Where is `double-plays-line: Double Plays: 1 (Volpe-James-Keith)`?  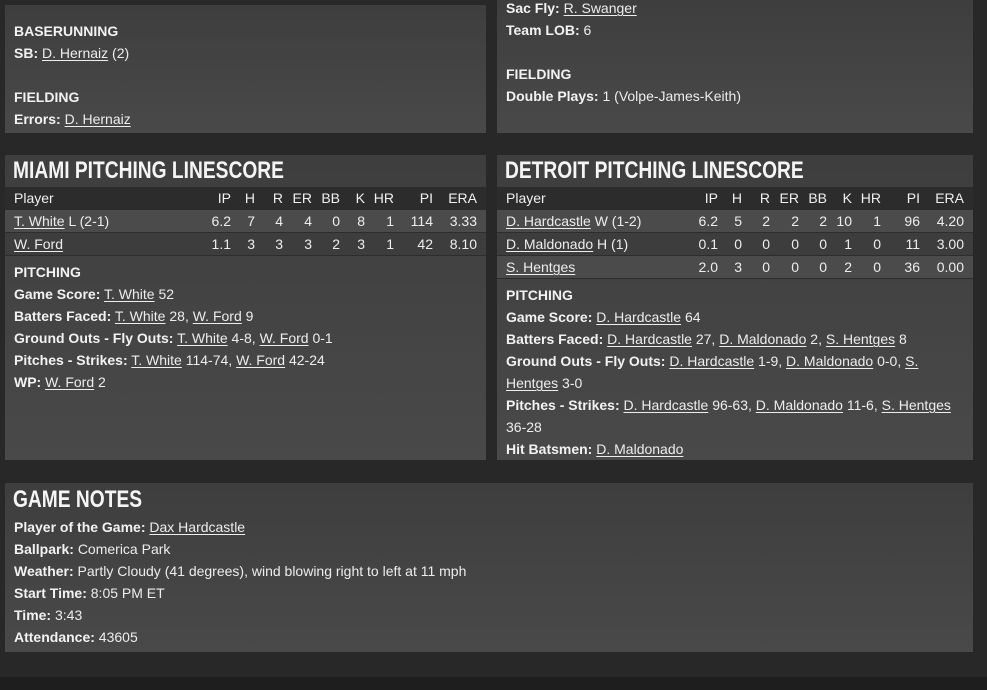
double-plays-line: Double Plays: 1 (Volpe-James-Keith) is located at coordinates (735, 96).